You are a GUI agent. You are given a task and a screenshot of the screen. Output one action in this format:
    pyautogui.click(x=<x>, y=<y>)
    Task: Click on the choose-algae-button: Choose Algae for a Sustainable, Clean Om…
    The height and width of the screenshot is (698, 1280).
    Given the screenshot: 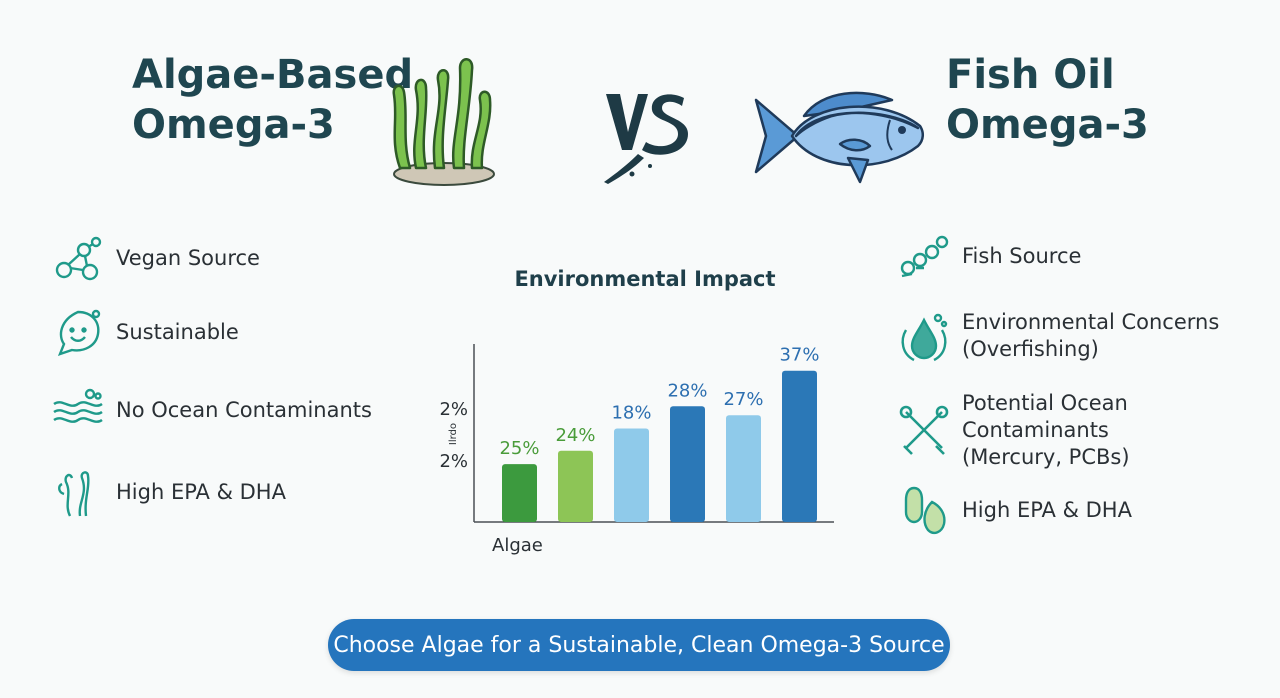 What is the action you would take?
    pyautogui.click(x=639, y=645)
    